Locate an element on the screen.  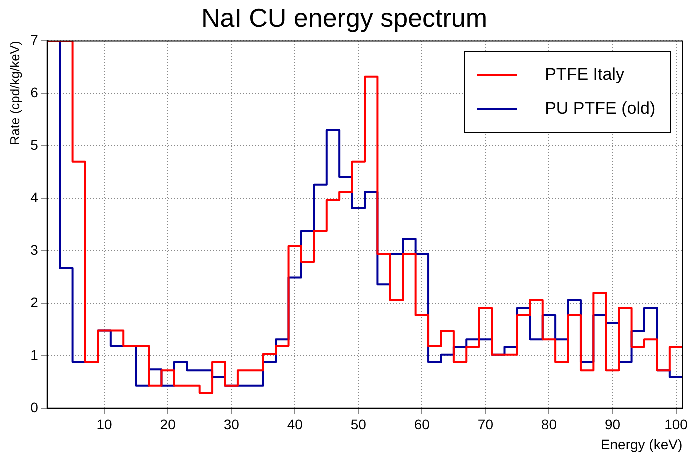
y-tick-label: 1 is located at coordinates (34, 354).